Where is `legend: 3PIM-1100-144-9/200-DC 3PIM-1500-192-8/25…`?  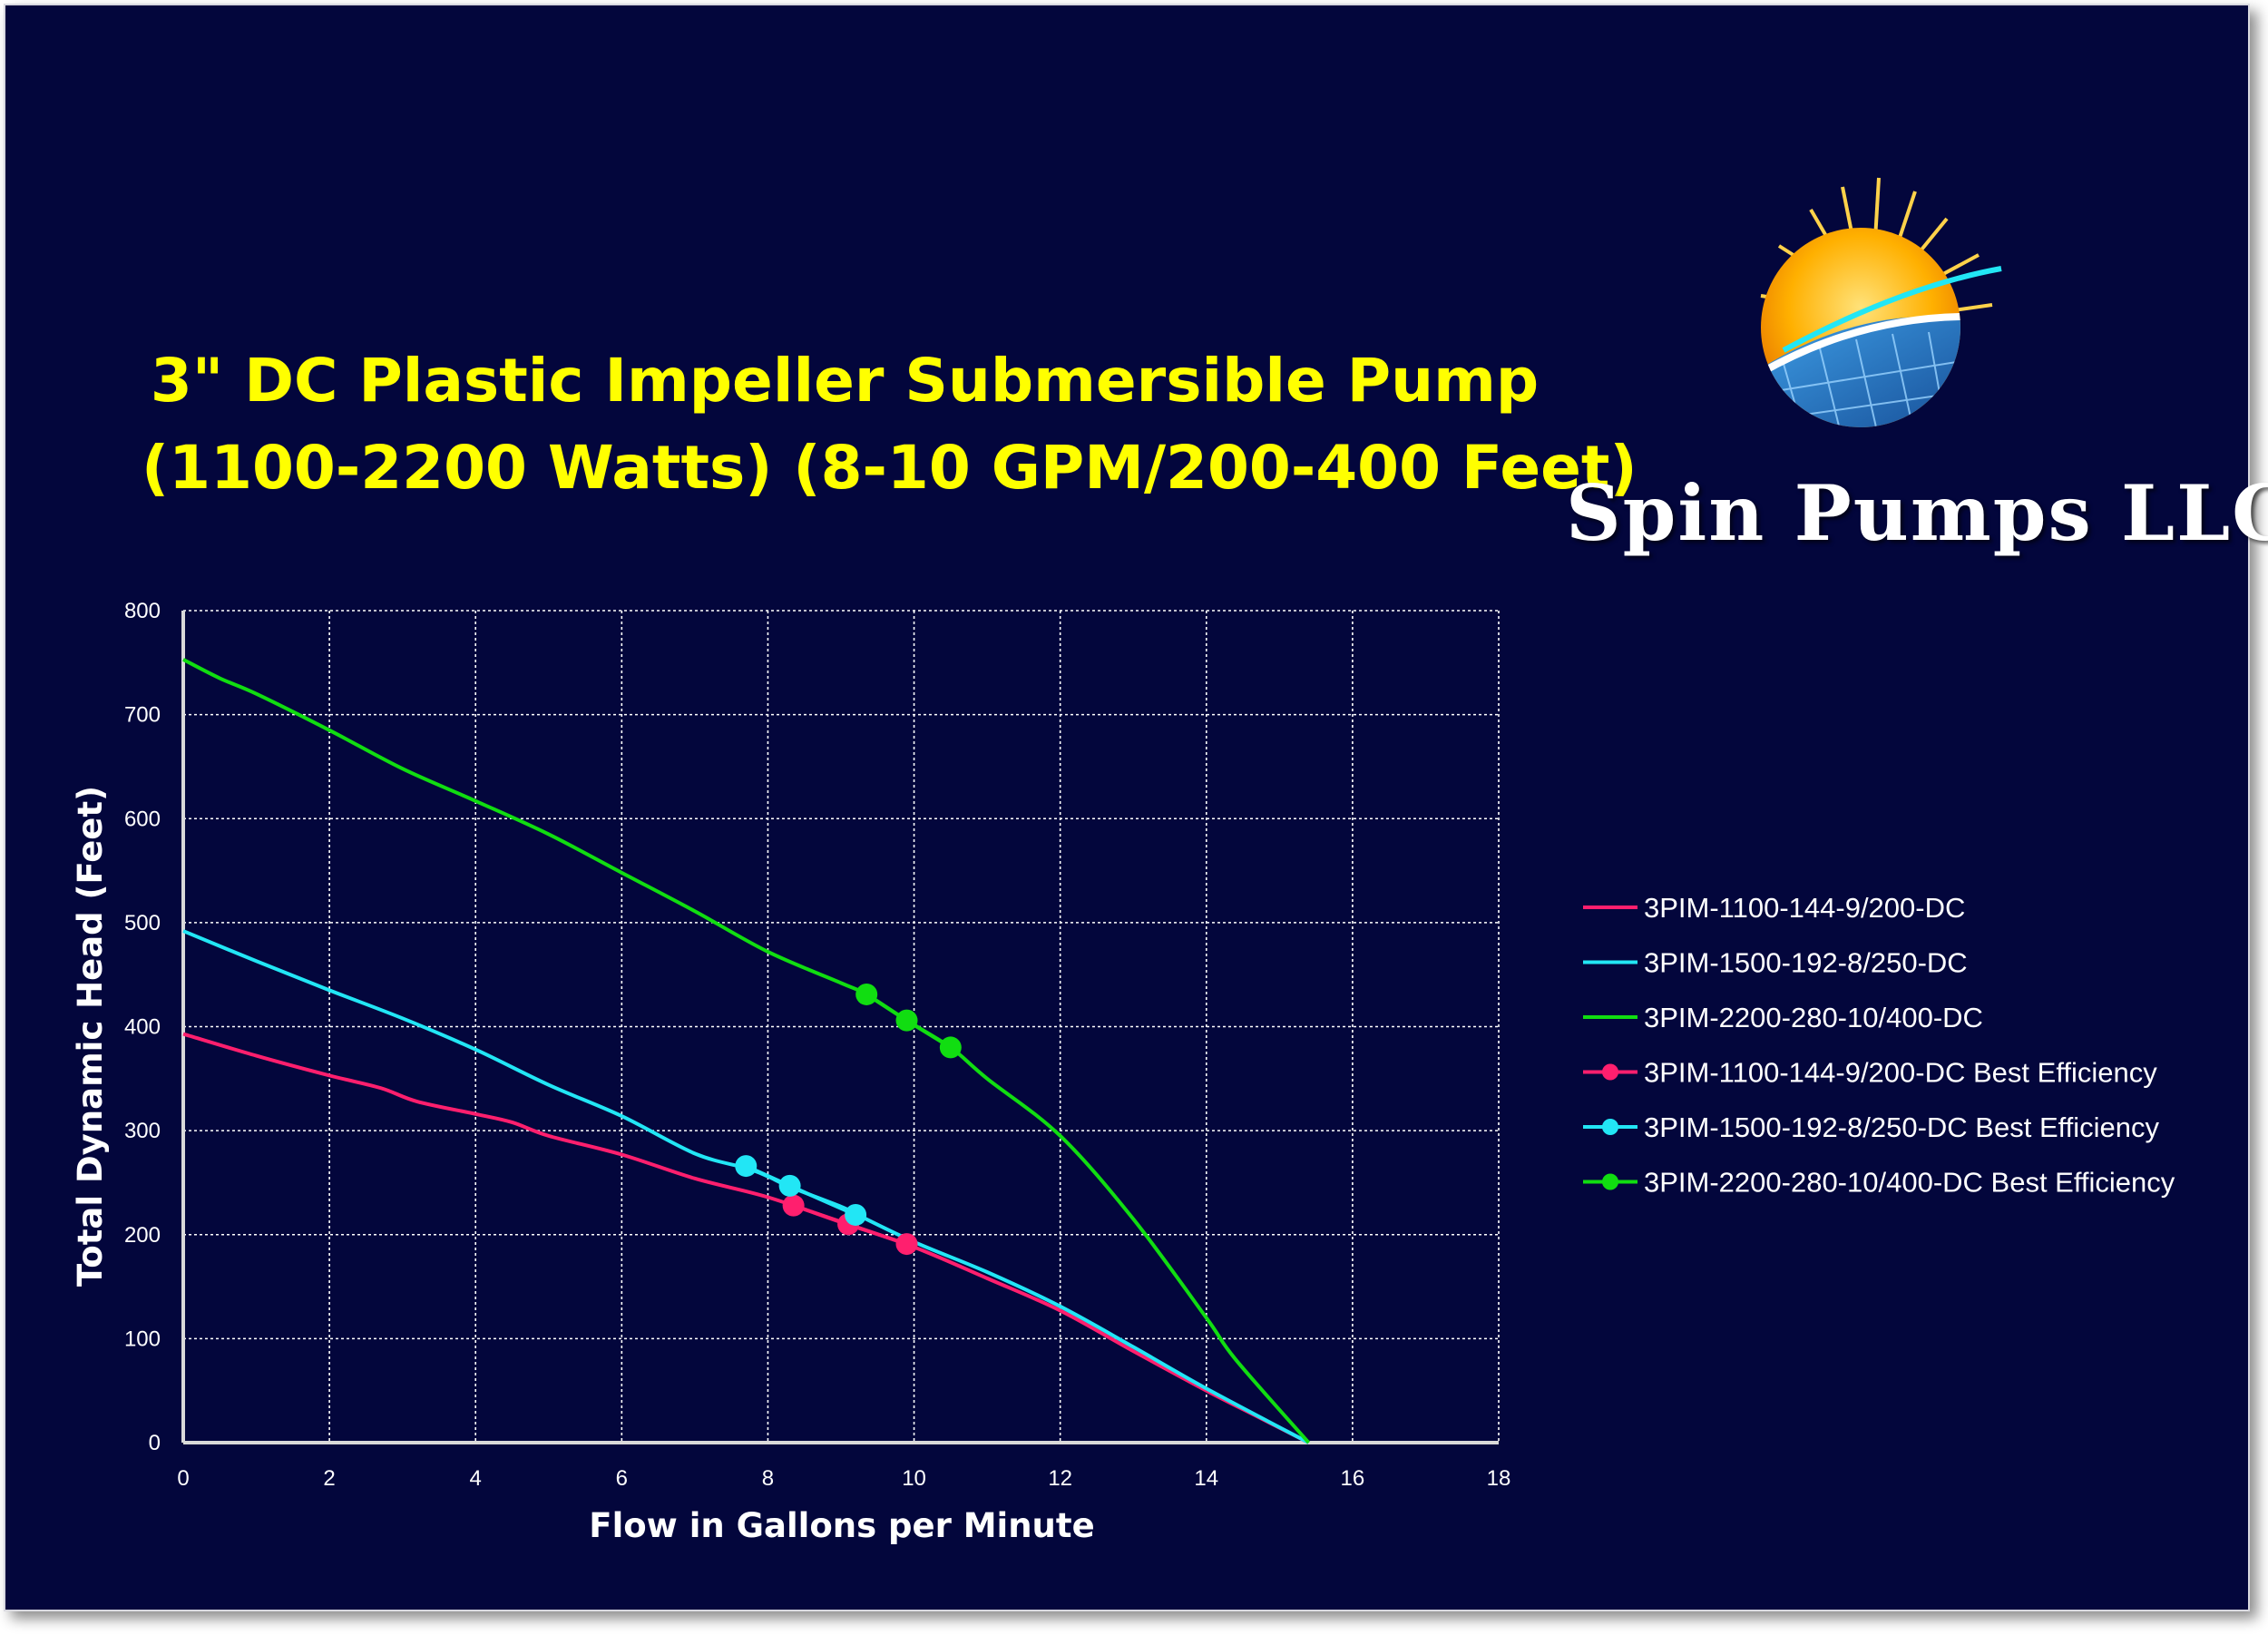 legend: 3PIM-1100-144-9/200-DC 3PIM-1500-192-8/25… is located at coordinates (1879, 1046).